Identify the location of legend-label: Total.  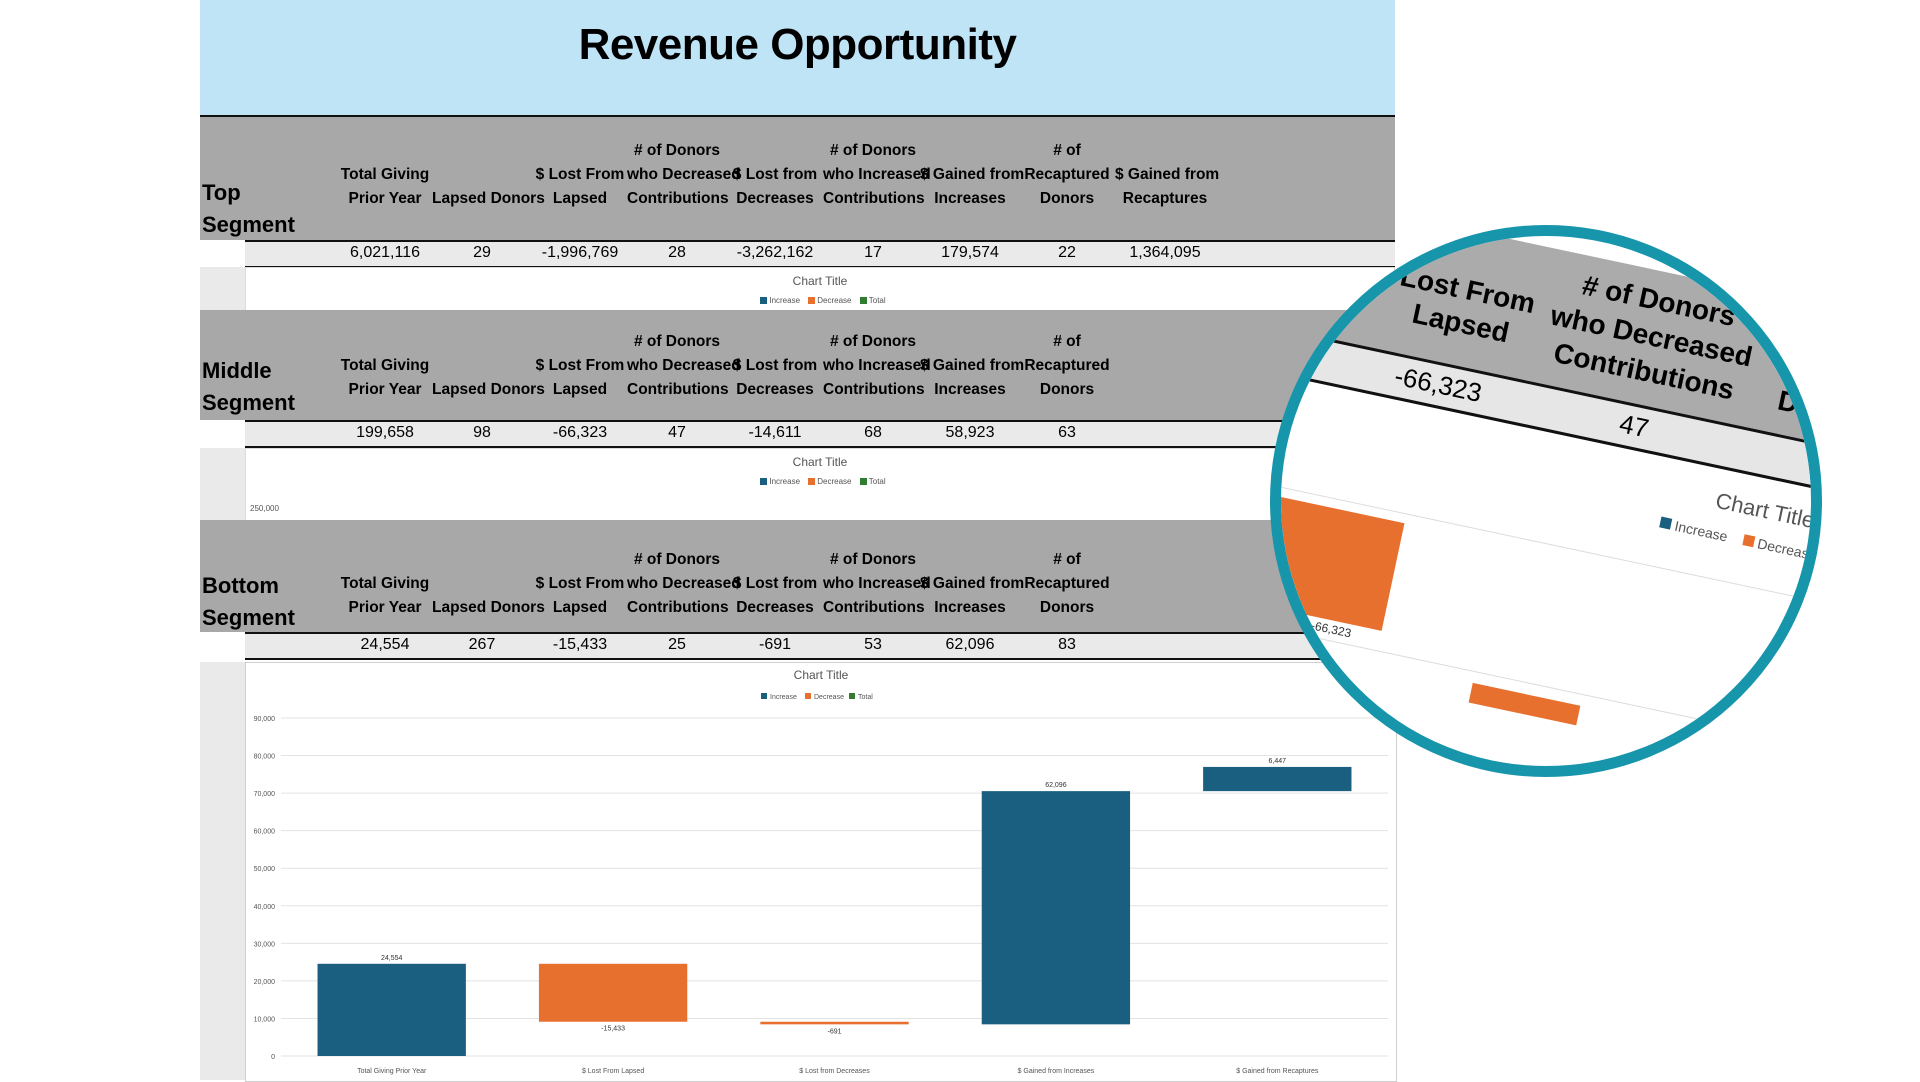
(877, 481).